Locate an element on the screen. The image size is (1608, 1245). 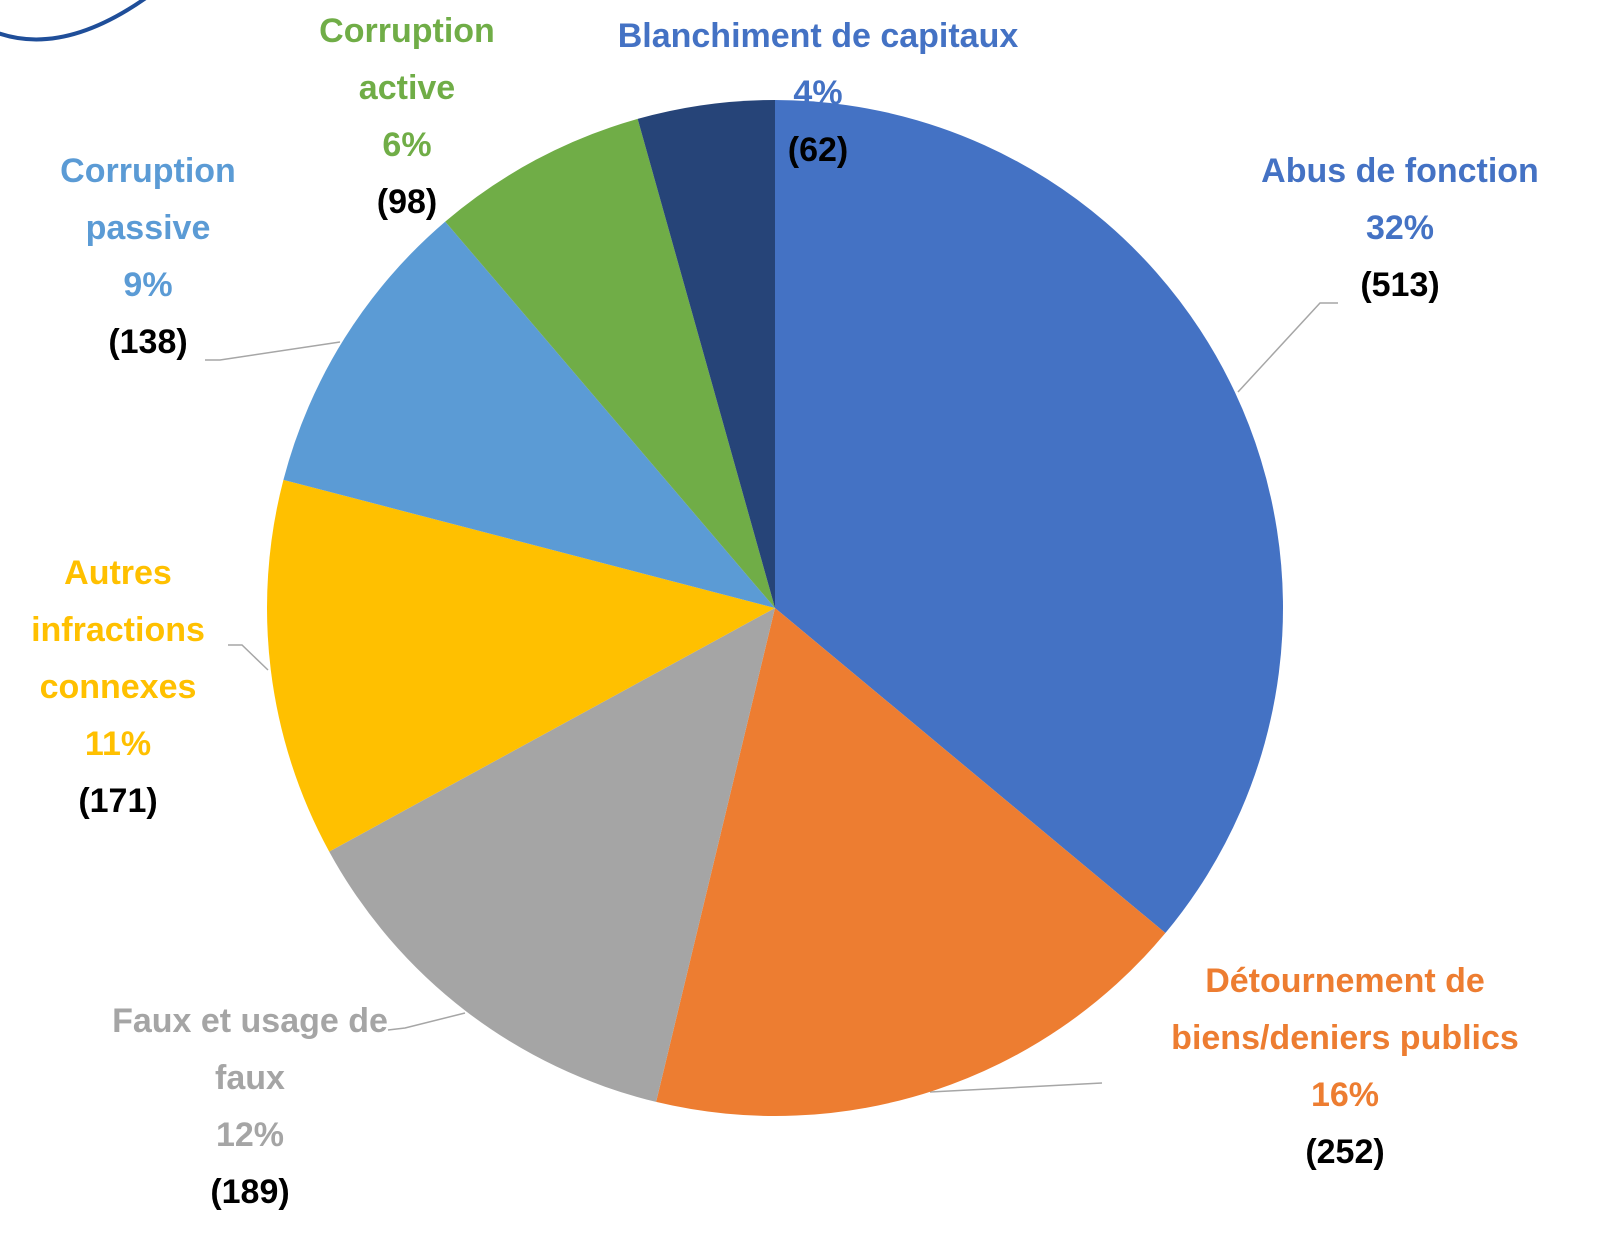
count-label: (138) is located at coordinates (148, 342).